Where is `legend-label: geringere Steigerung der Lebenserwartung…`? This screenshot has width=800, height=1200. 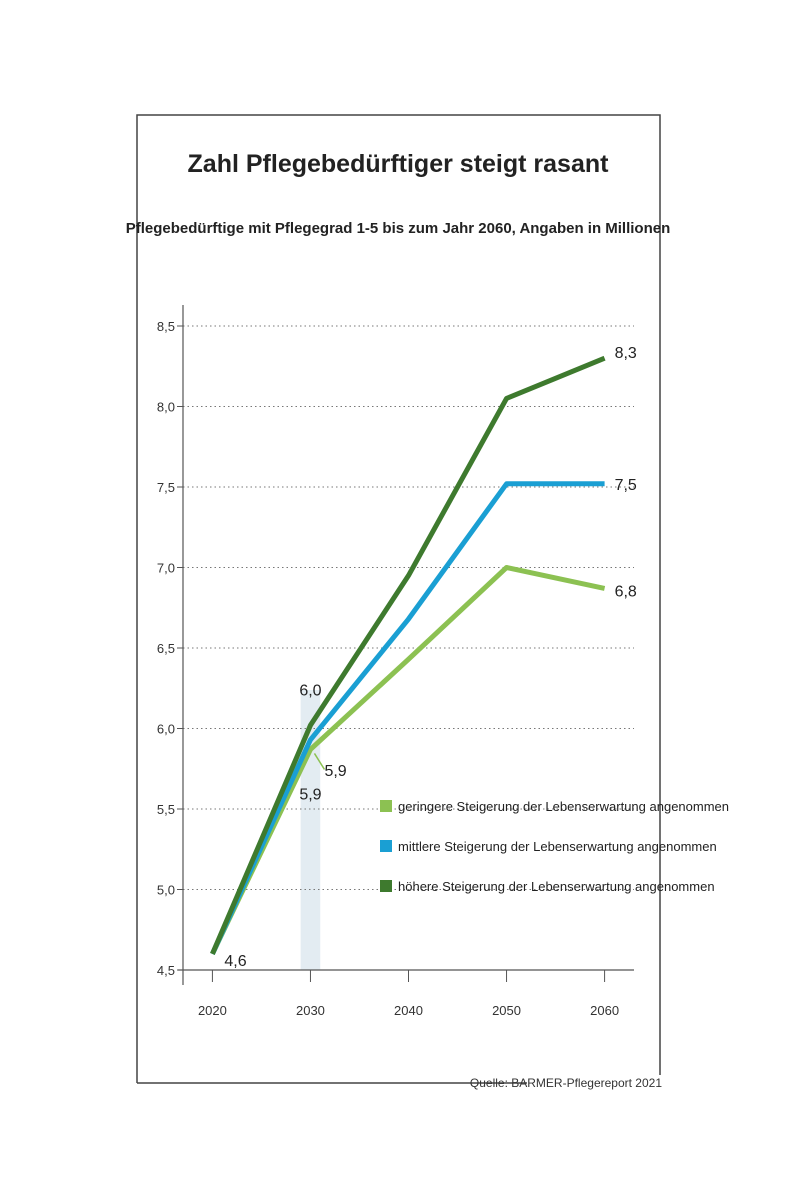
legend-label: geringere Steigerung der Lebenserwartung… is located at coordinates (563, 806).